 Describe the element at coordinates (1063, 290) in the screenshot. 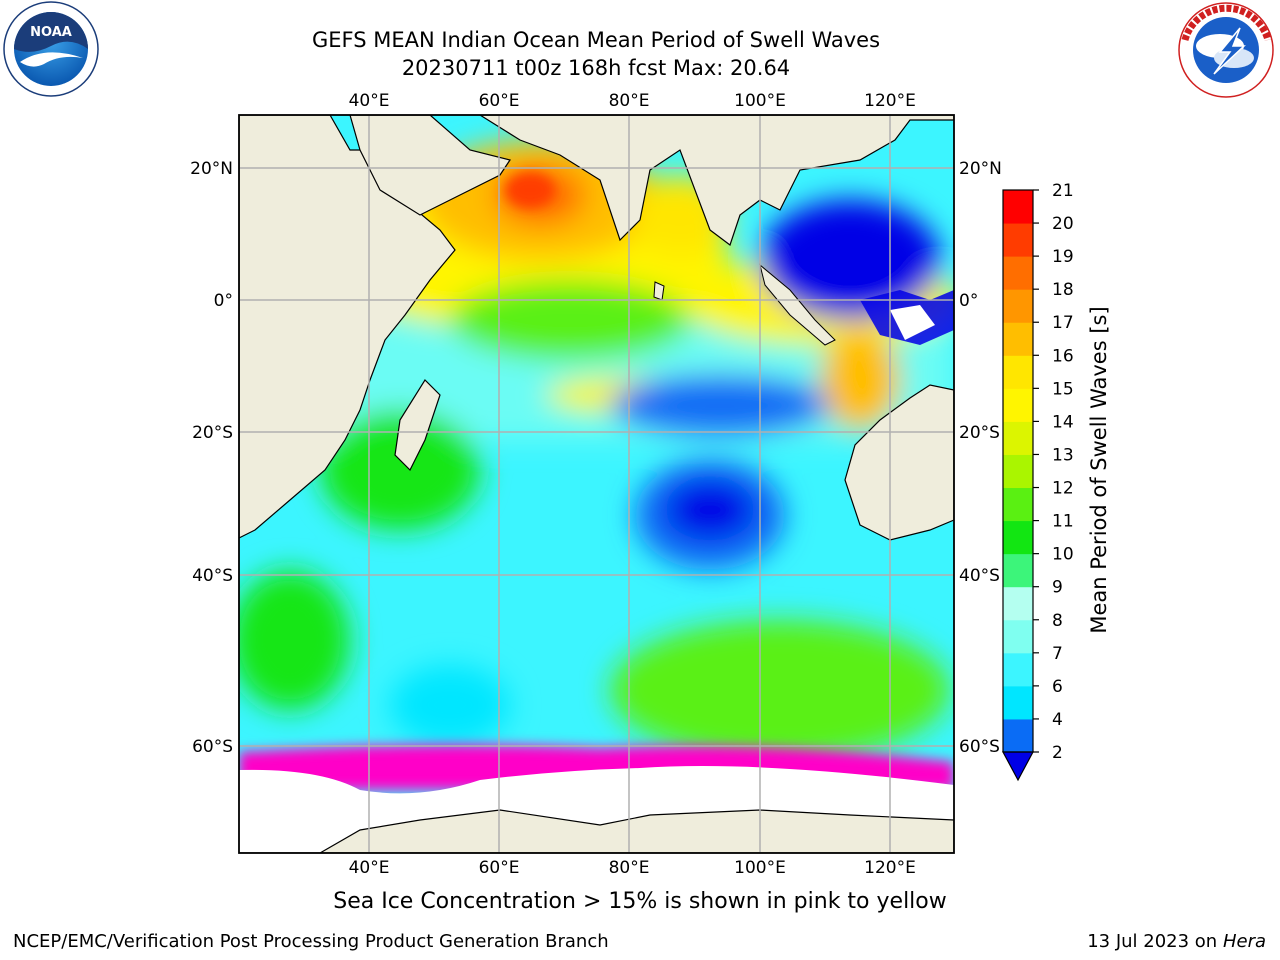

I see `colorbar-tick-label: 18` at that location.